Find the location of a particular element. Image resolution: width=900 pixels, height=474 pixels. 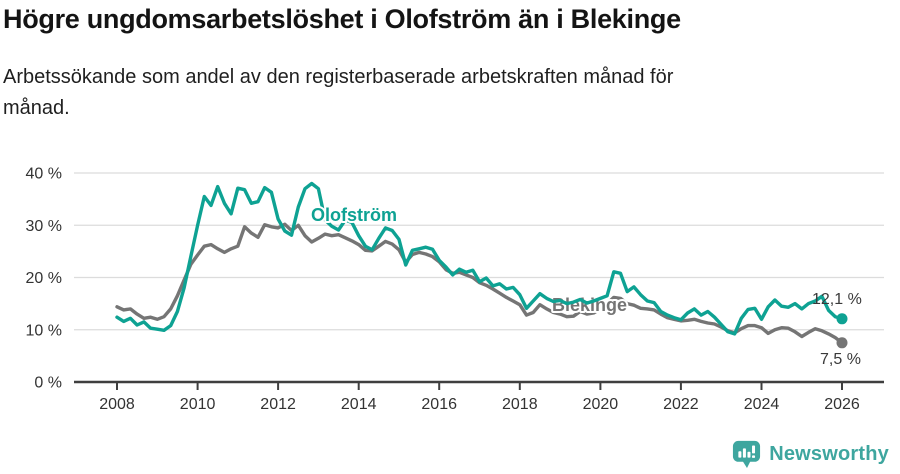

x-tick-label-2014: 2014 is located at coordinates (359, 404).